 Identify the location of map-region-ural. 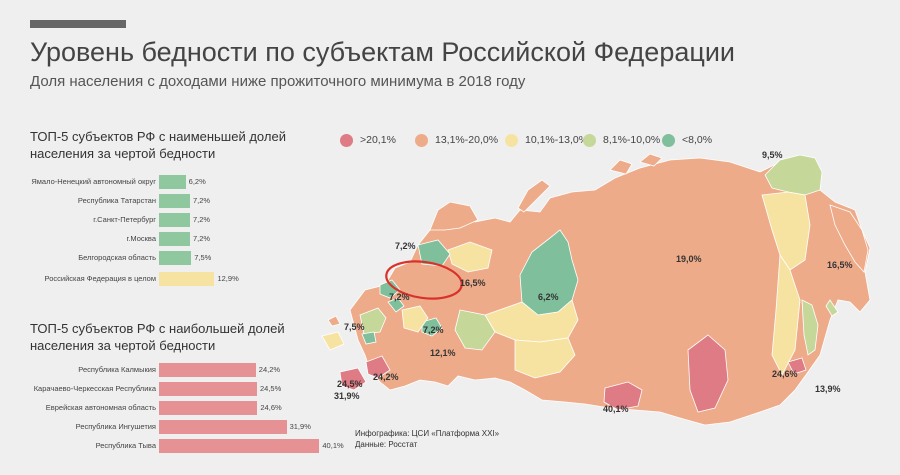
(475, 330).